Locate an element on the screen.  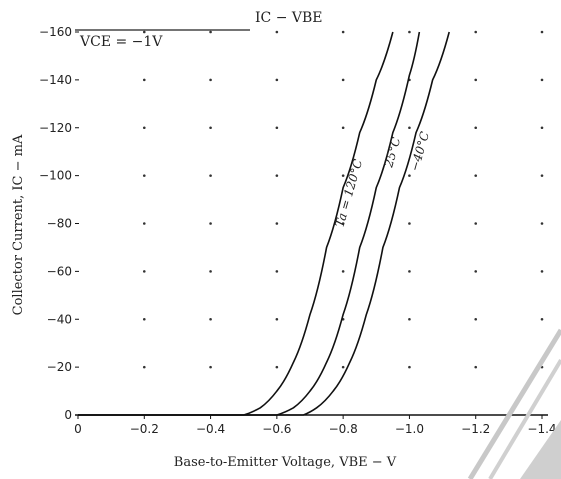
y-tick-label: −80 is located at coordinates (59, 224).